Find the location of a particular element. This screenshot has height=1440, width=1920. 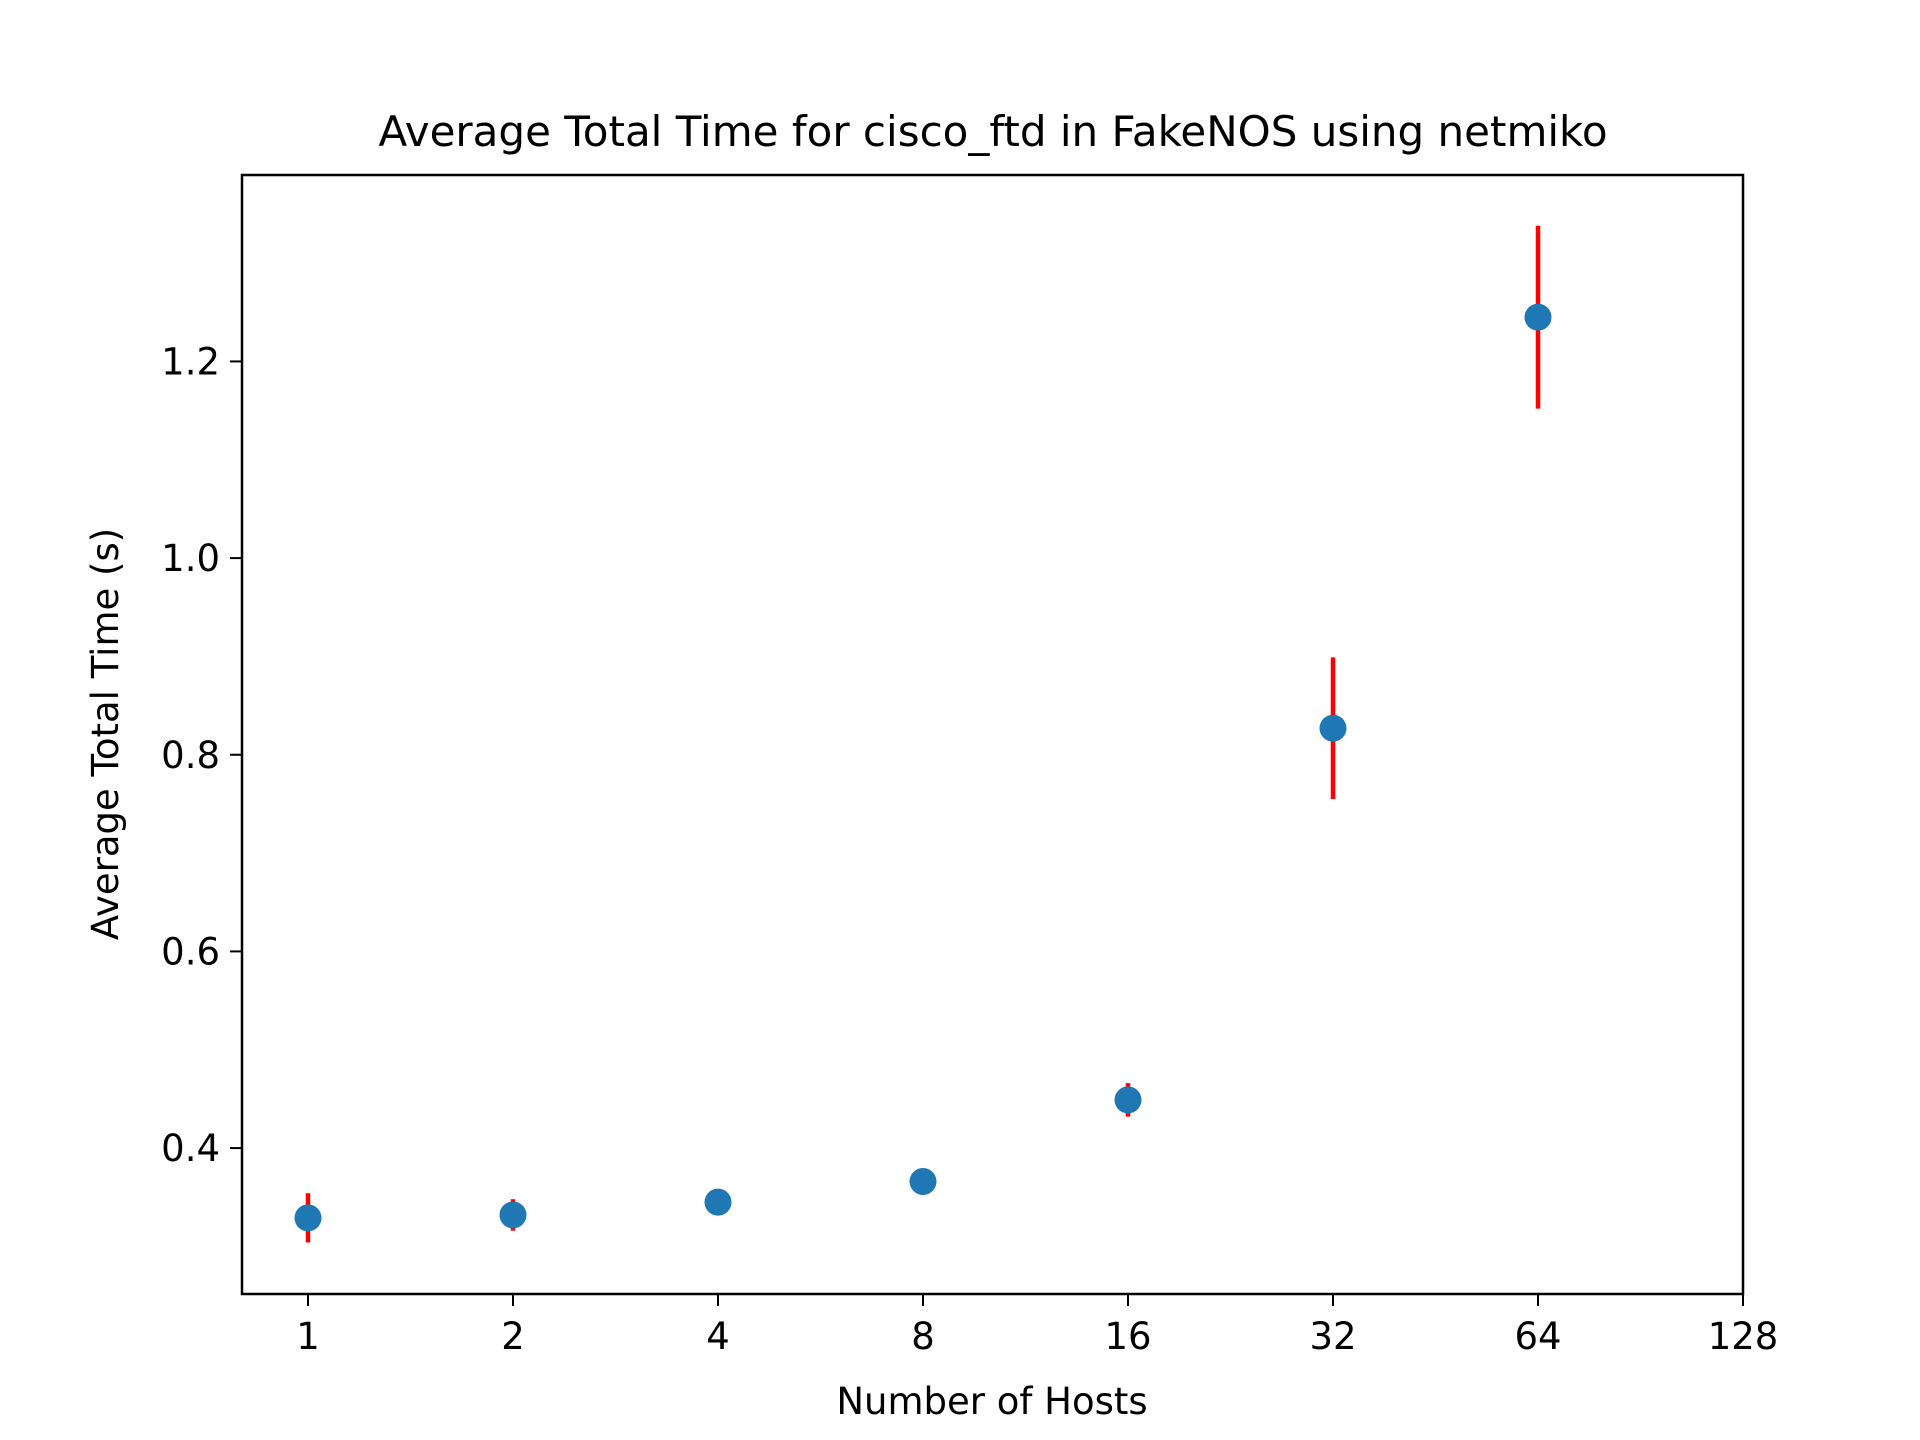

x-tick-label: 32 is located at coordinates (1332, 1336).